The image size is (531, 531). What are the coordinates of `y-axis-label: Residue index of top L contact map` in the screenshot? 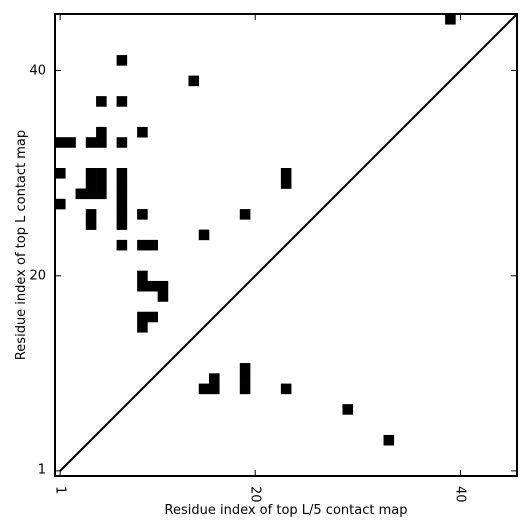 It's located at (21, 245).